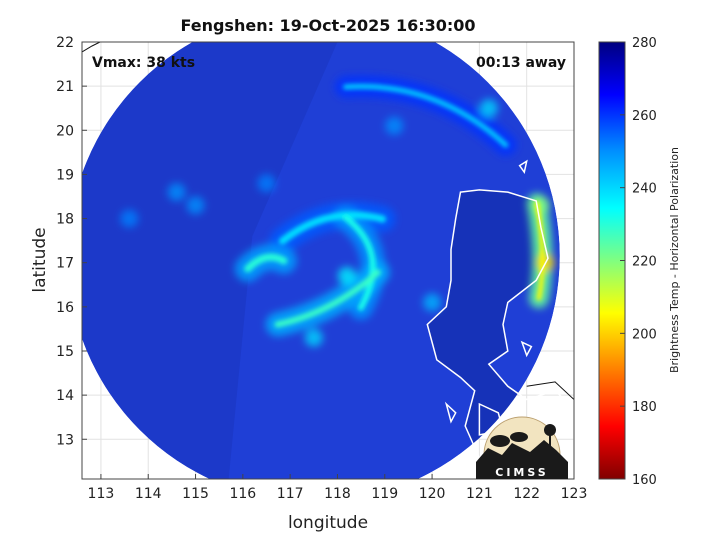  I want to click on colorbar-tick-label: 220, so click(644, 262).